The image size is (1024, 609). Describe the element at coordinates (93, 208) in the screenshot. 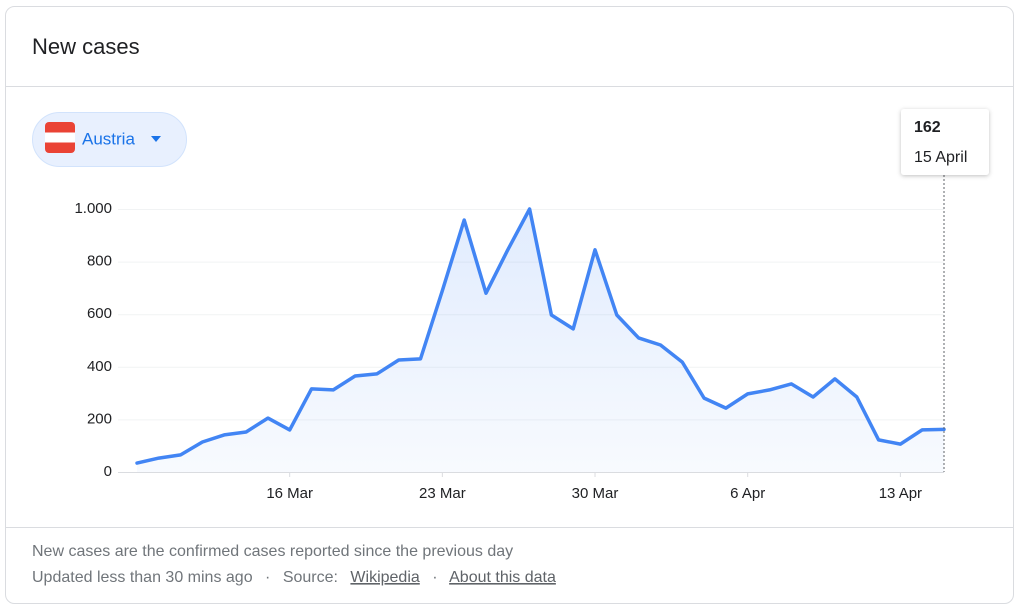

I see `y-tick-label: 1.000` at that location.